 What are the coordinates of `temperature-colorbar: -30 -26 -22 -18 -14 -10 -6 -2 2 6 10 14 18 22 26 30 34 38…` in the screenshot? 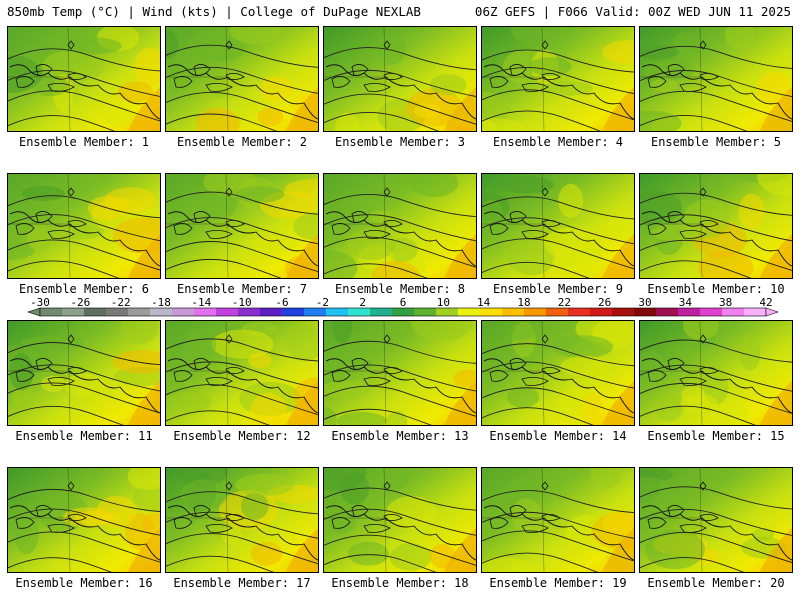 It's located at (400, 308).